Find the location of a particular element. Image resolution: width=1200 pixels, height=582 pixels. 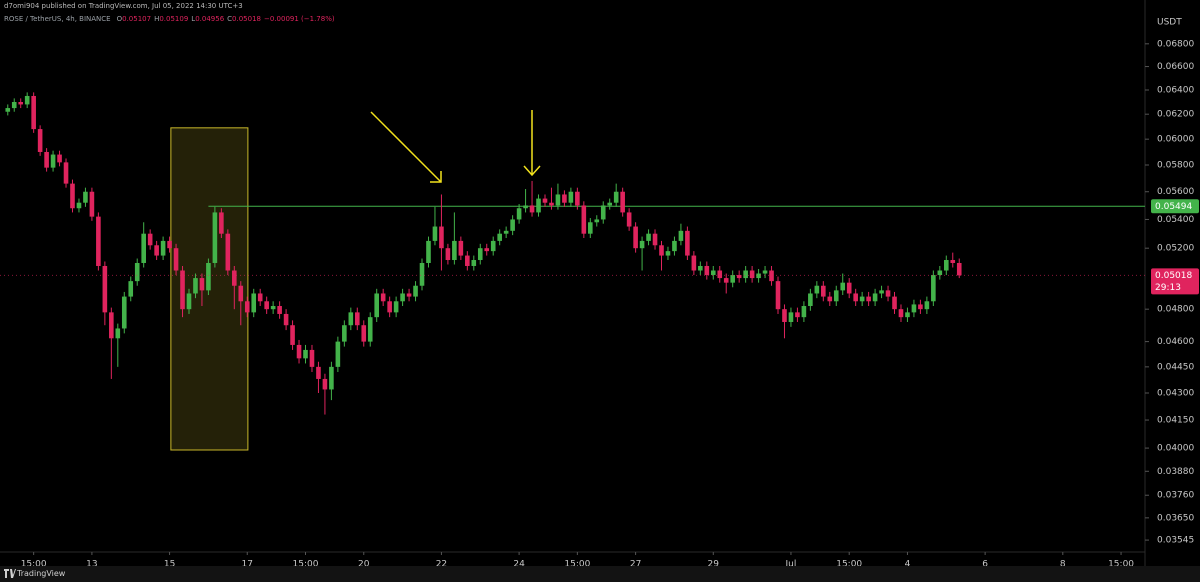

x-tick-label: 22 is located at coordinates (441, 563).